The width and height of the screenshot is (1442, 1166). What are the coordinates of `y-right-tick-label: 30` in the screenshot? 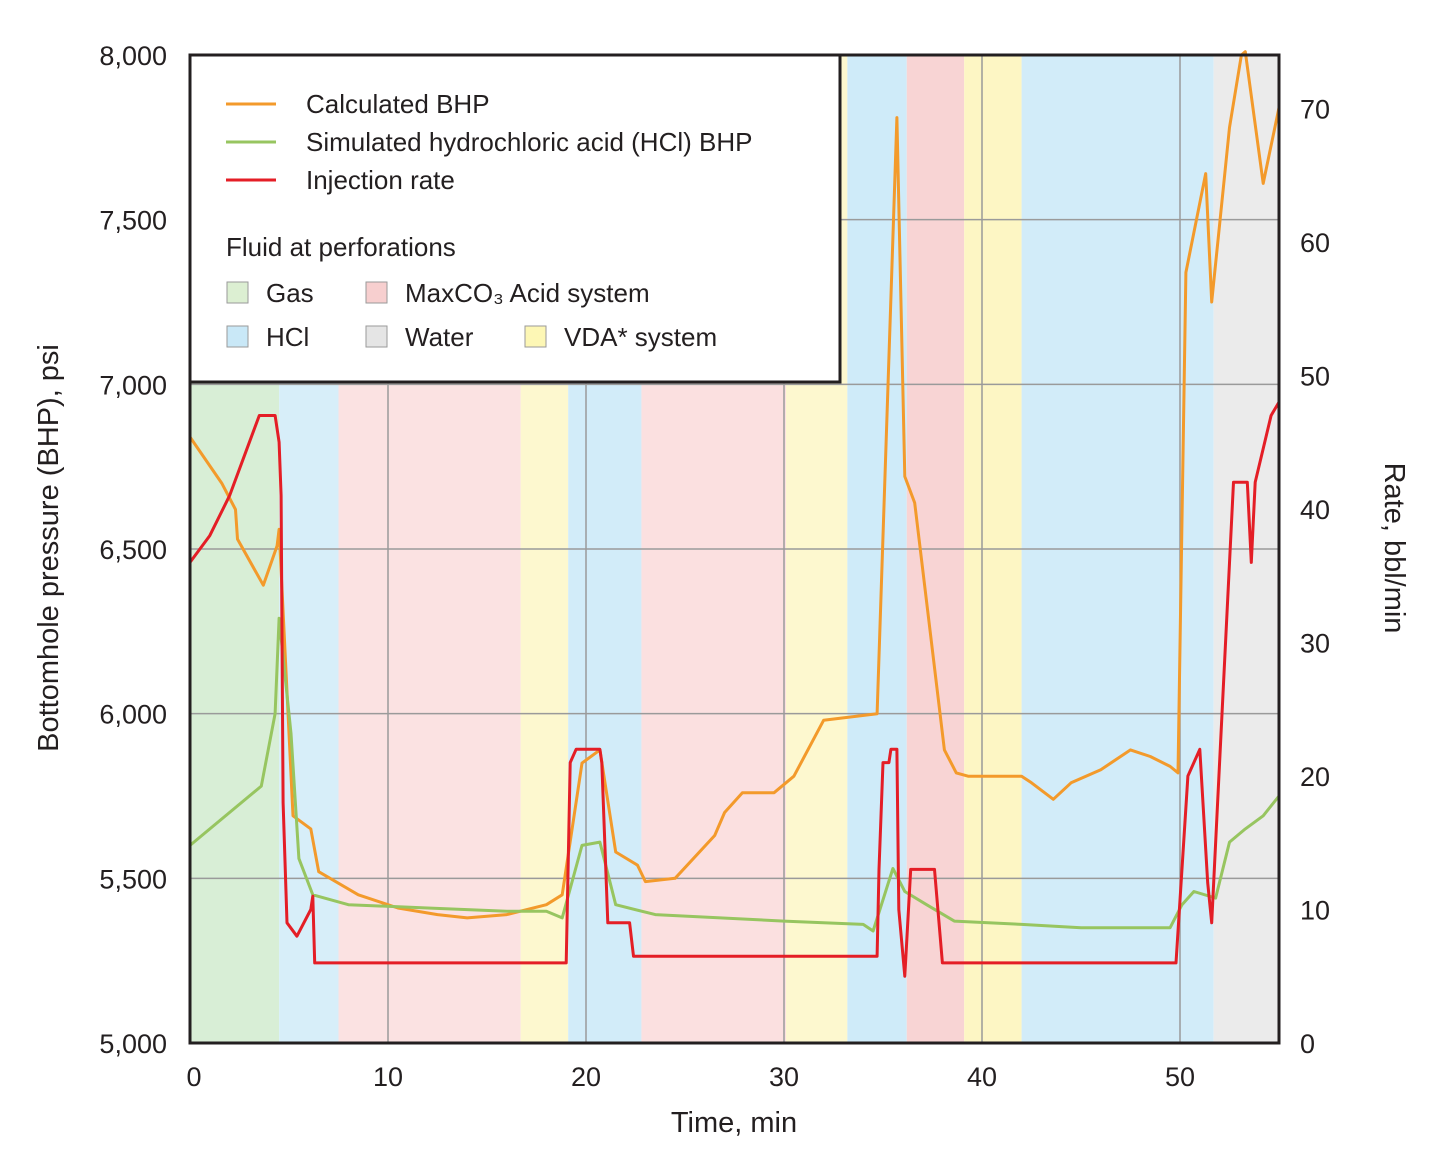 It's located at (1315, 643).